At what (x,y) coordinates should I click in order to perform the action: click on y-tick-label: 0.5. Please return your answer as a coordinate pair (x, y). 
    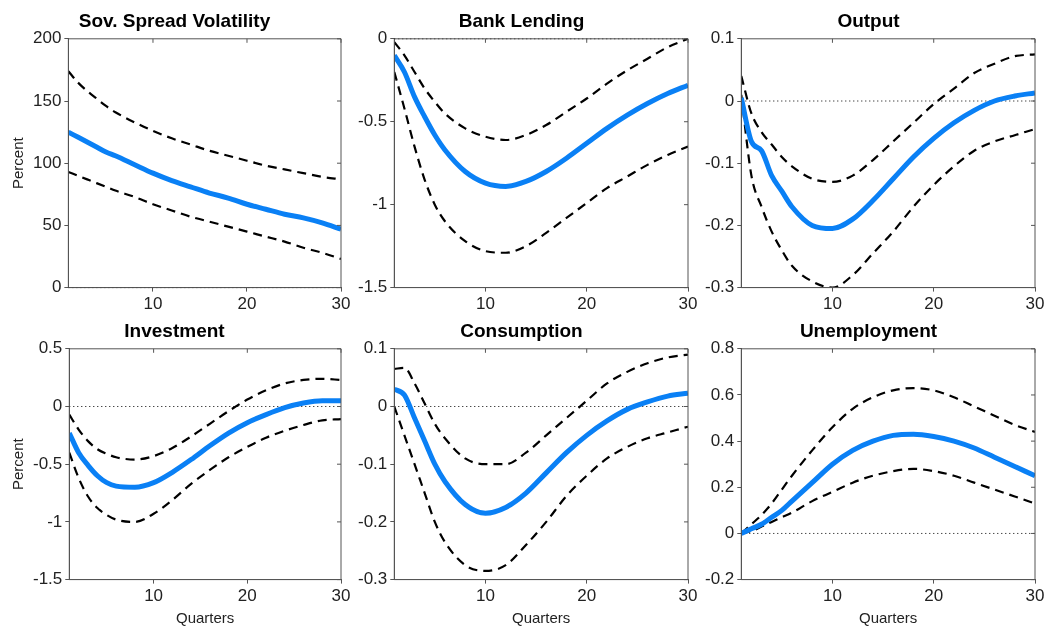
    Looking at the image, I should click on (50, 348).